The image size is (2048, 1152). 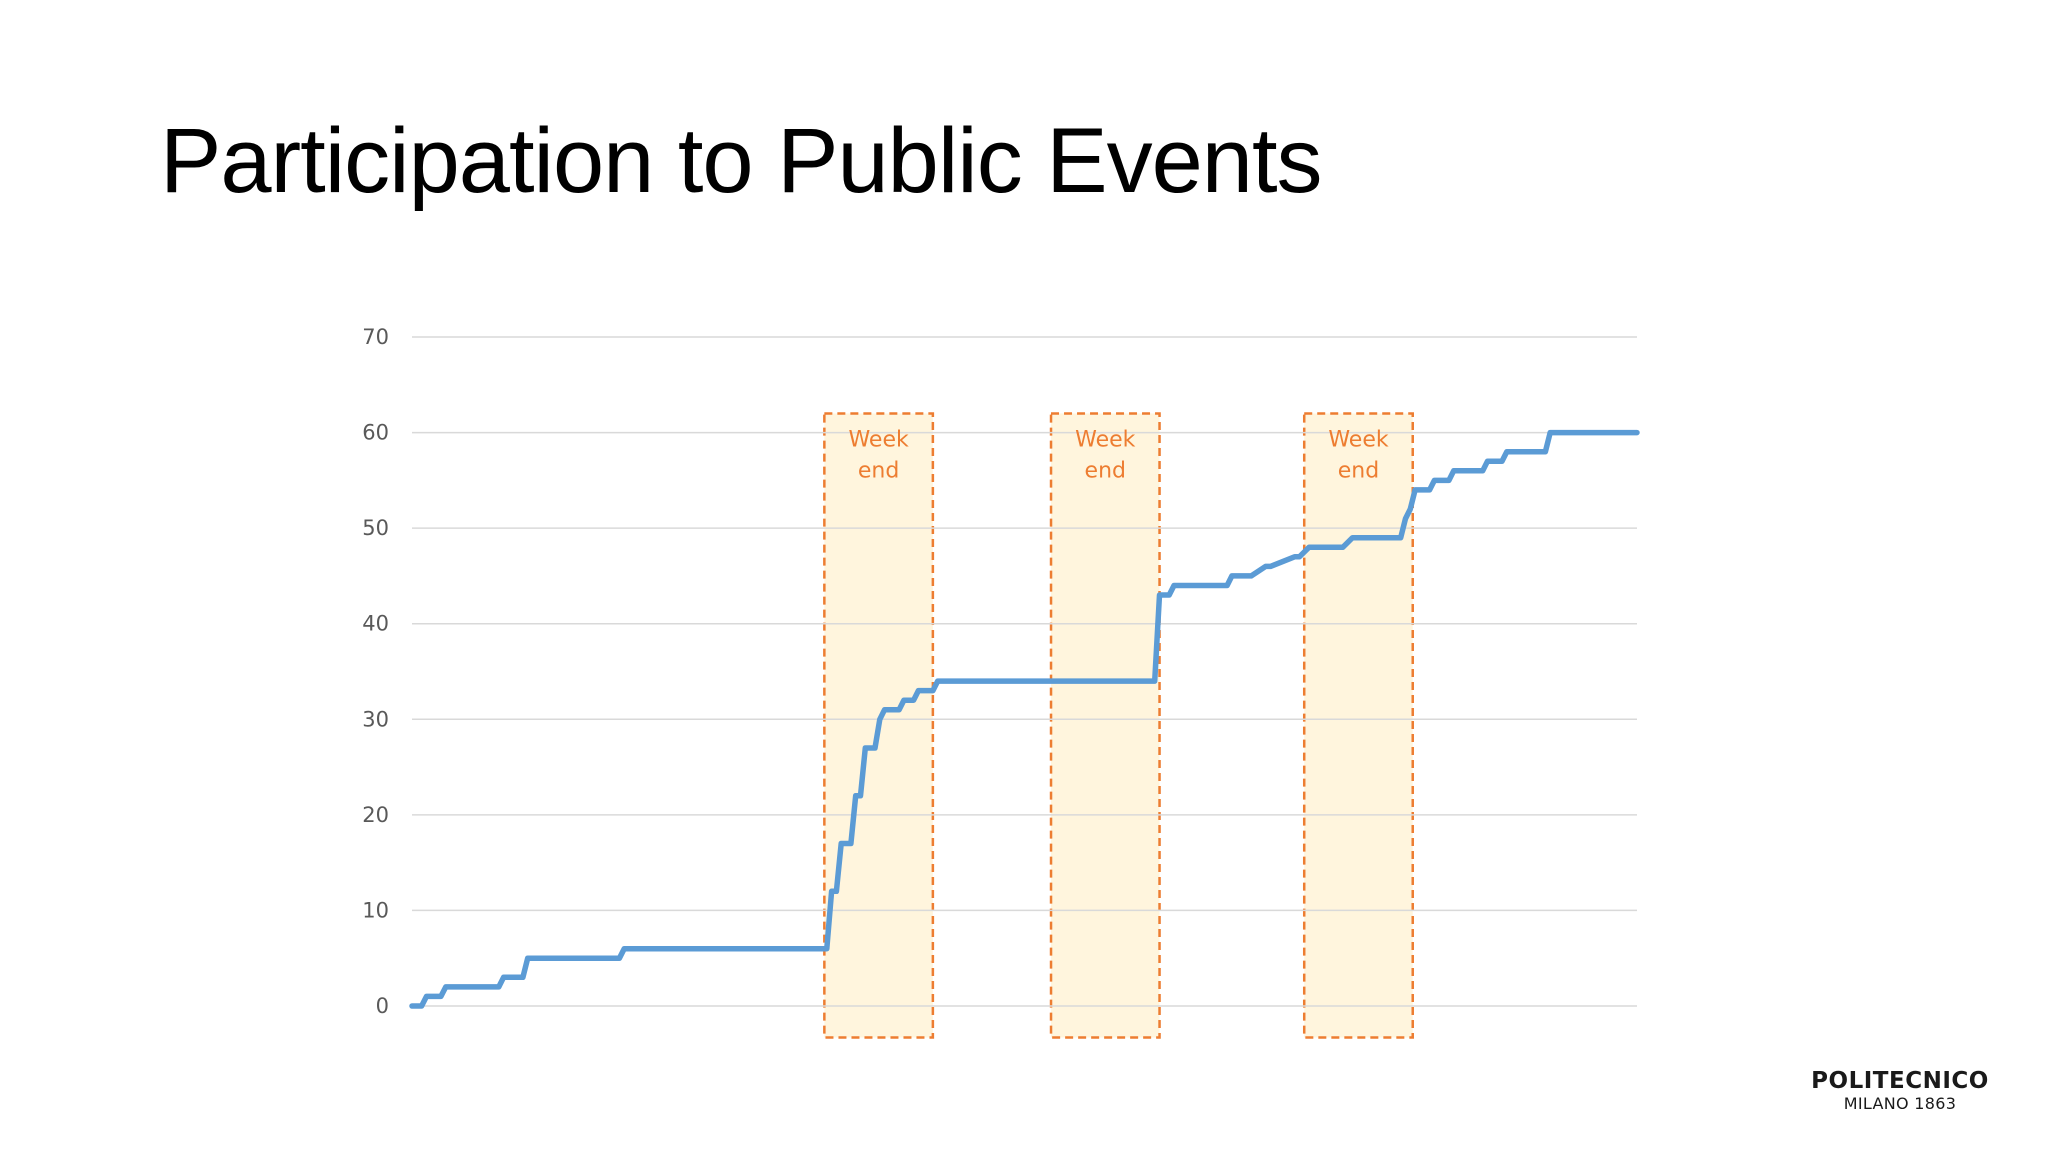 What do you see at coordinates (1105, 439) in the screenshot?
I see `weekend-band-label-2-line1: Week` at bounding box center [1105, 439].